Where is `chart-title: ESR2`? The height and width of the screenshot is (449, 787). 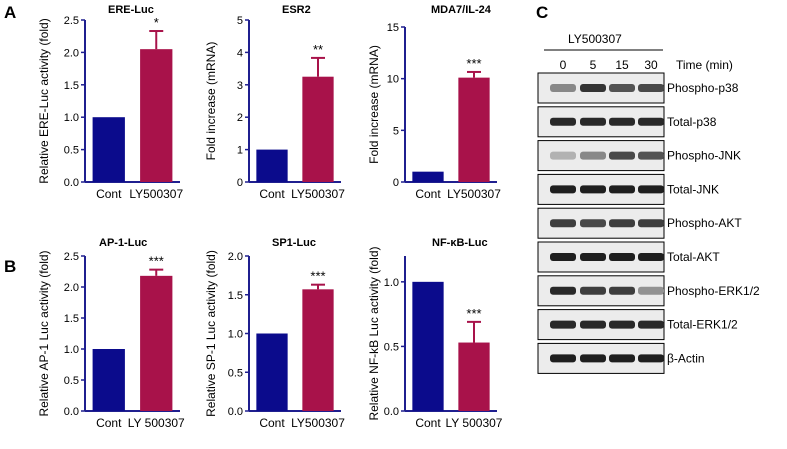
chart-title: ESR2 is located at coordinates (296, 10).